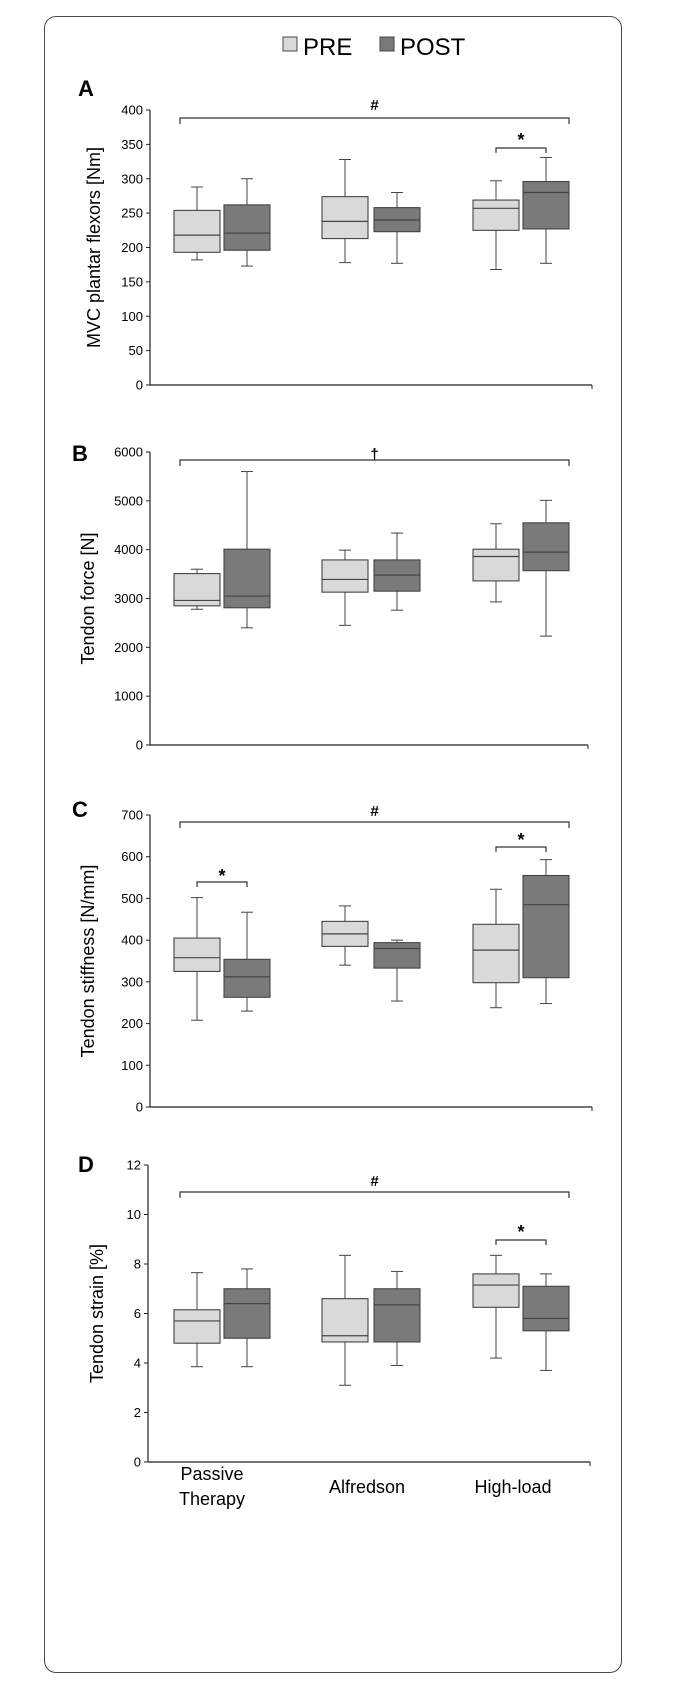 The image size is (698, 1688). I want to click on y-tick-label: 4000, so click(128, 549).